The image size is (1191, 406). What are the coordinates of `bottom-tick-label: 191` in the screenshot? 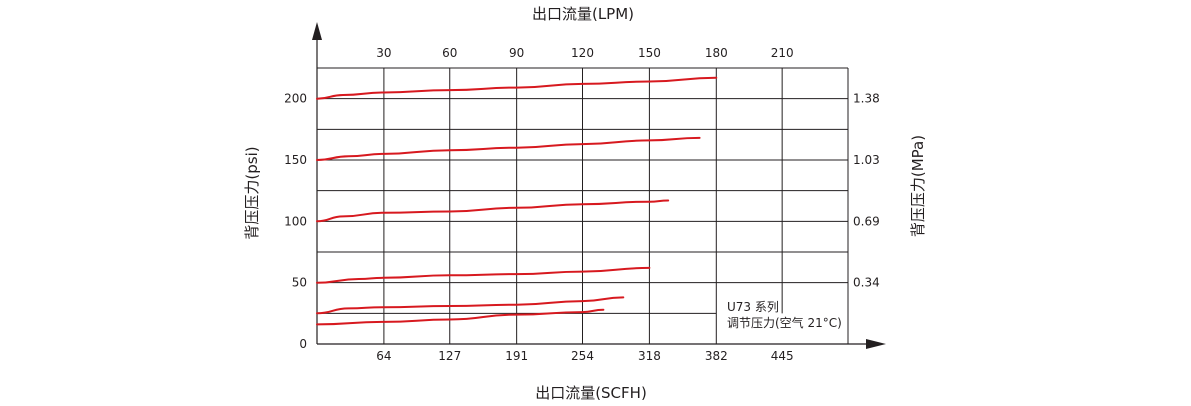 It's located at (516, 356).